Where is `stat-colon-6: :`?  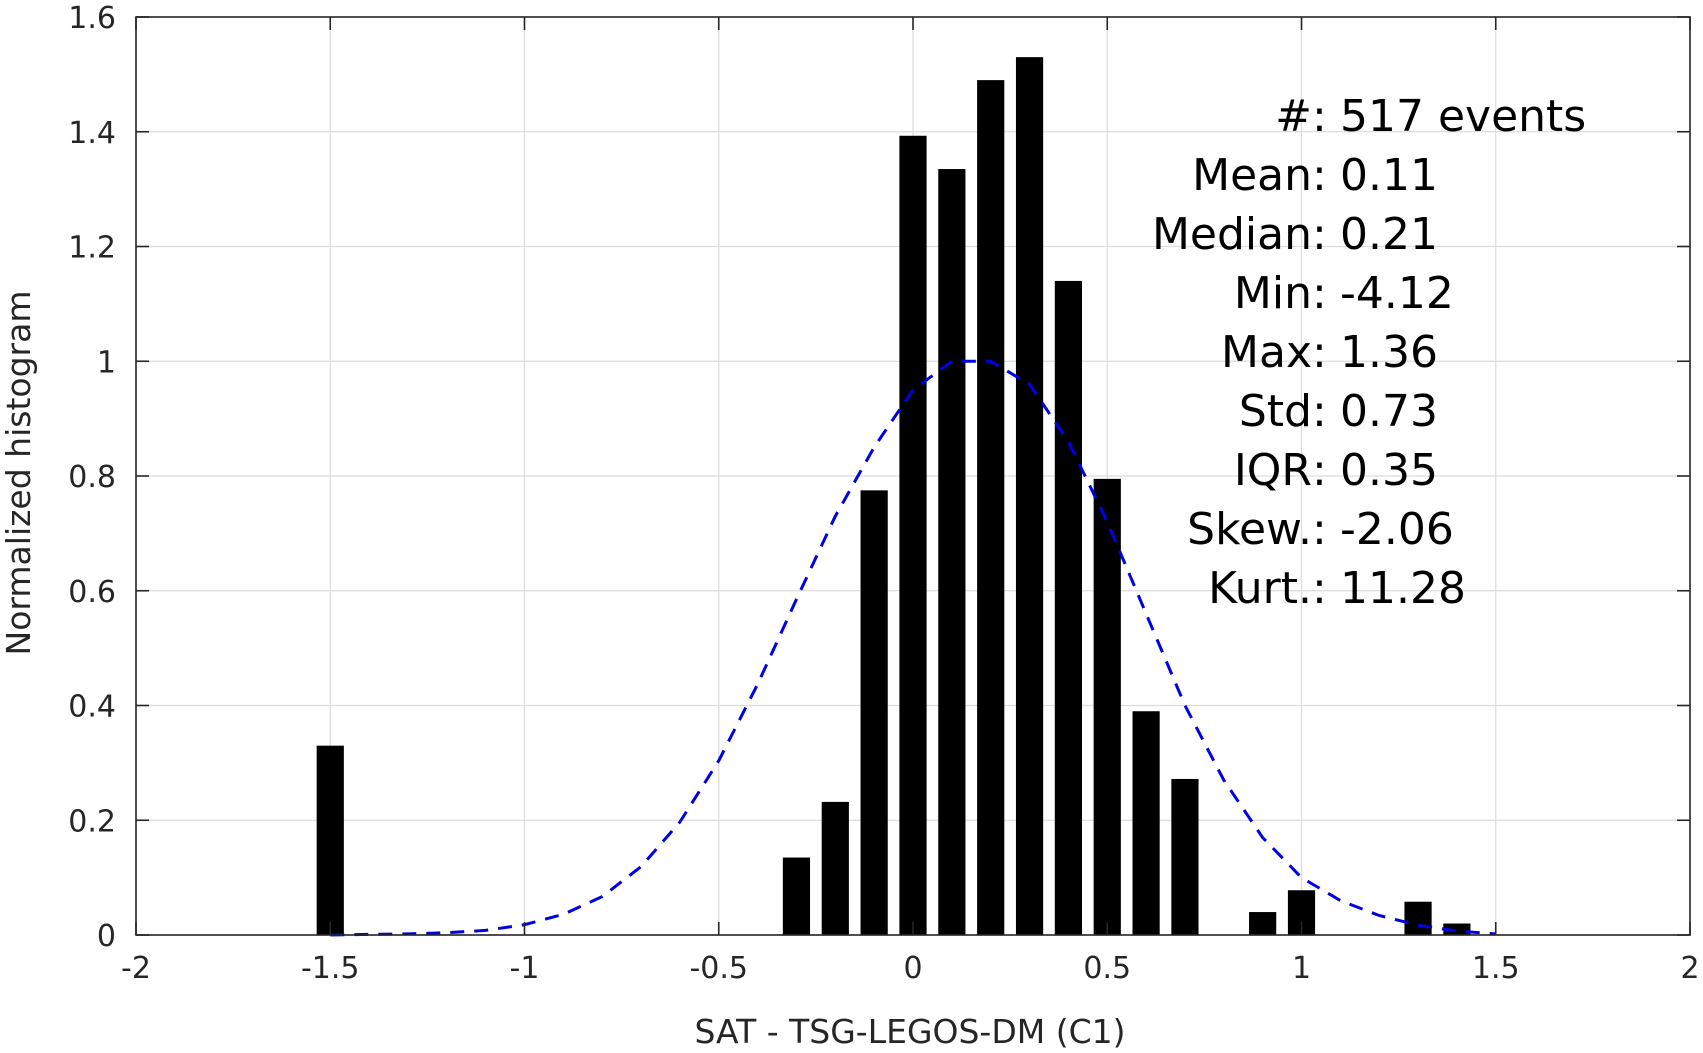
stat-colon-6: : is located at coordinates (1319, 470).